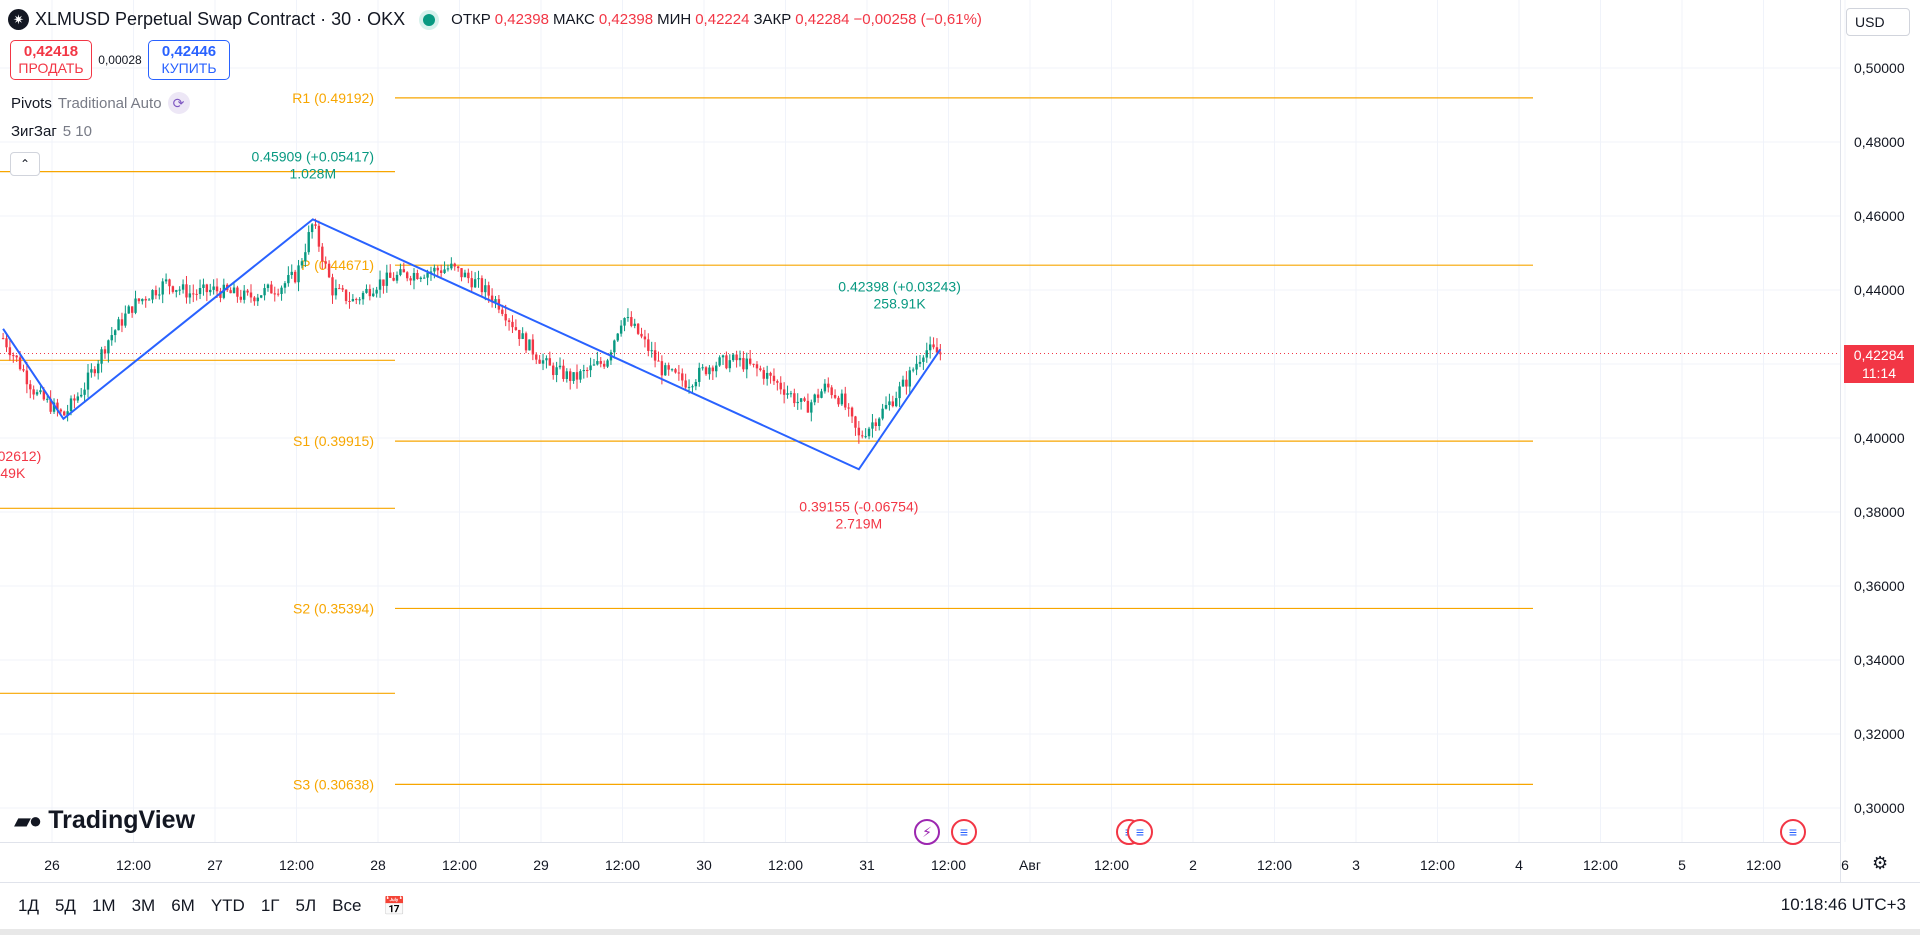 The width and height of the screenshot is (1920, 935). What do you see at coordinates (100, 103) in the screenshot?
I see `indicator-pivots: Pivots Traditional Auto ⟳` at bounding box center [100, 103].